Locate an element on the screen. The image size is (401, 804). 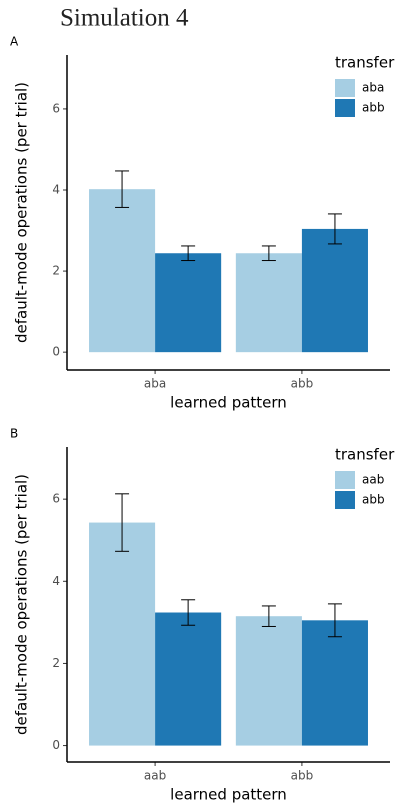
x-tick-label: aab is located at coordinates (155, 776).